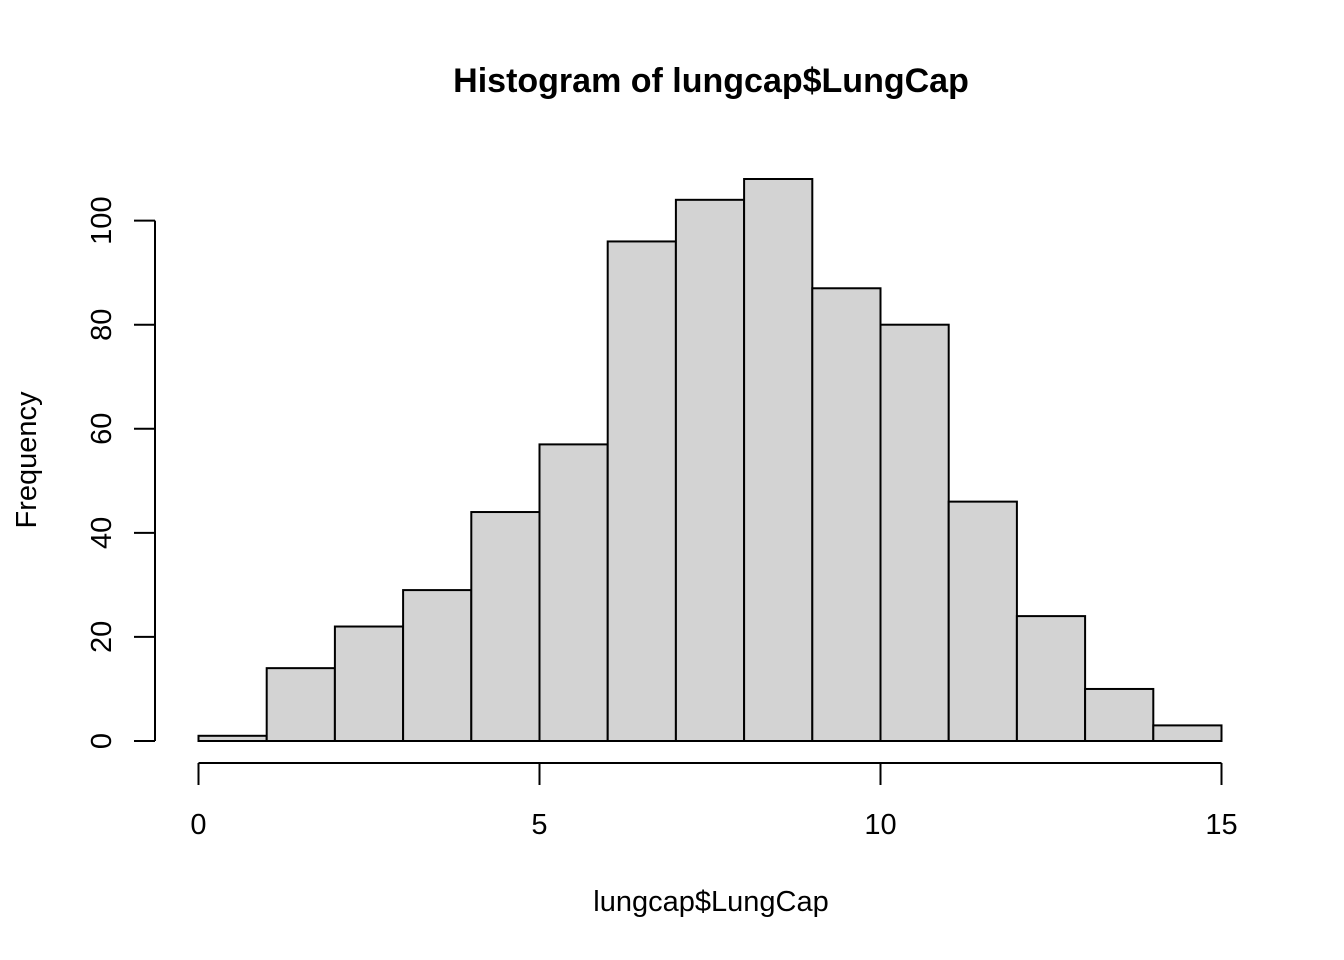 This screenshot has width=1344, height=960. I want to click on chart-title: Histogram of lungcap$LungCap, so click(711, 81).